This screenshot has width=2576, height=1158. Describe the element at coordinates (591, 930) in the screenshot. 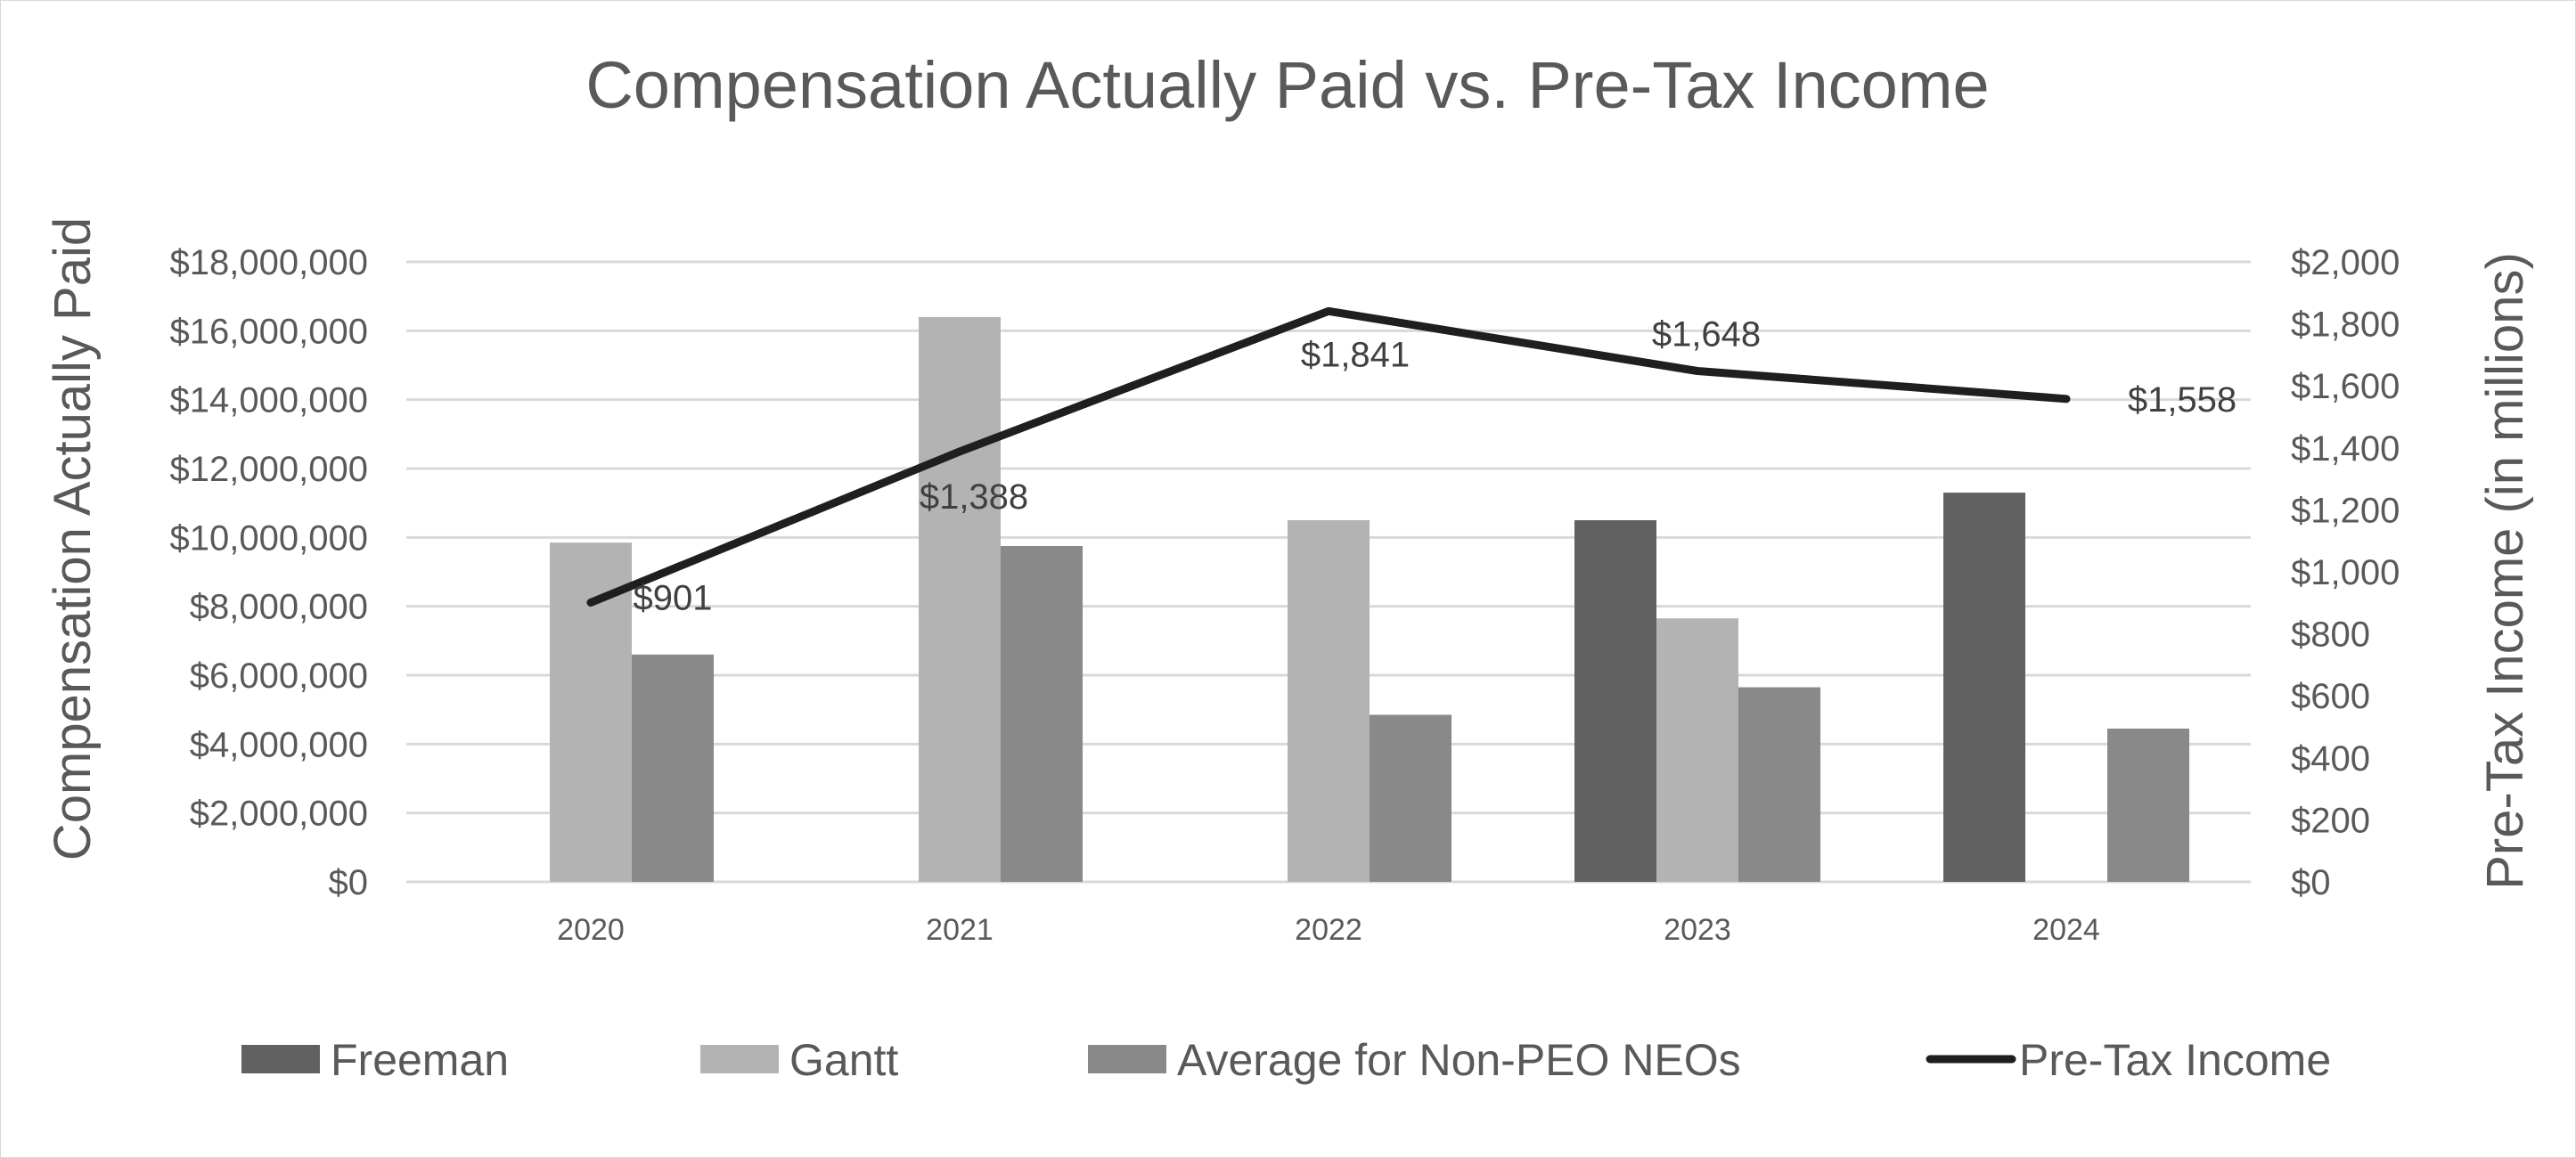

I see `x-tick-label: 2020` at that location.